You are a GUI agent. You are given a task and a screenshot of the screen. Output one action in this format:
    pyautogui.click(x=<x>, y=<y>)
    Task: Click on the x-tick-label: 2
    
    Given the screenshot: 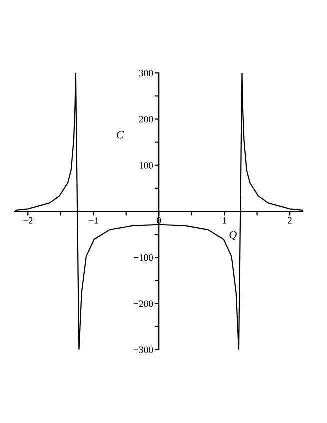 What is the action you would take?
    pyautogui.click(x=290, y=220)
    